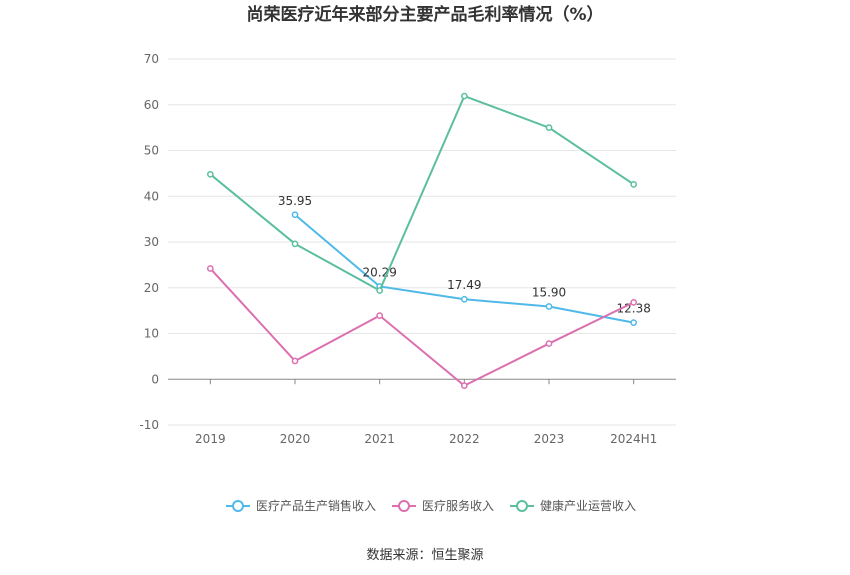 This screenshot has height=575, width=850. What do you see at coordinates (151, 151) in the screenshot?
I see `y-tick-label: 50` at bounding box center [151, 151].